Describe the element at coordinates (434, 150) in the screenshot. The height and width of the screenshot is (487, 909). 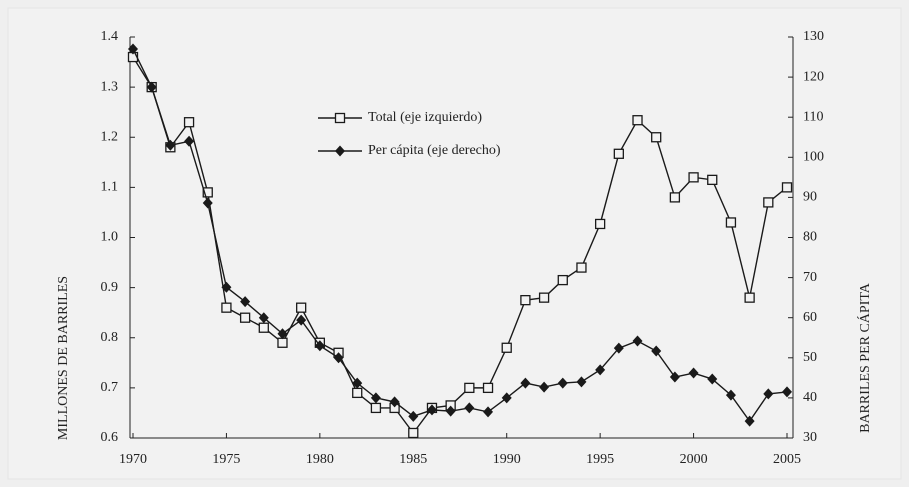
I see `legend-label: Per cápita (eje derecho)` at that location.